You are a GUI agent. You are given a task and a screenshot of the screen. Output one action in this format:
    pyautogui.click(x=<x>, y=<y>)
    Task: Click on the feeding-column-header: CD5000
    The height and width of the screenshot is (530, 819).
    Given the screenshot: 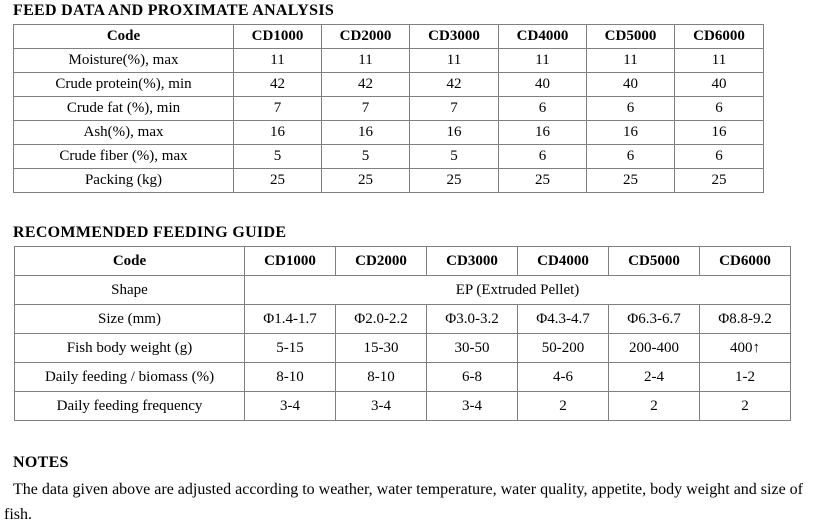 What is the action you would take?
    pyautogui.click(x=654, y=261)
    